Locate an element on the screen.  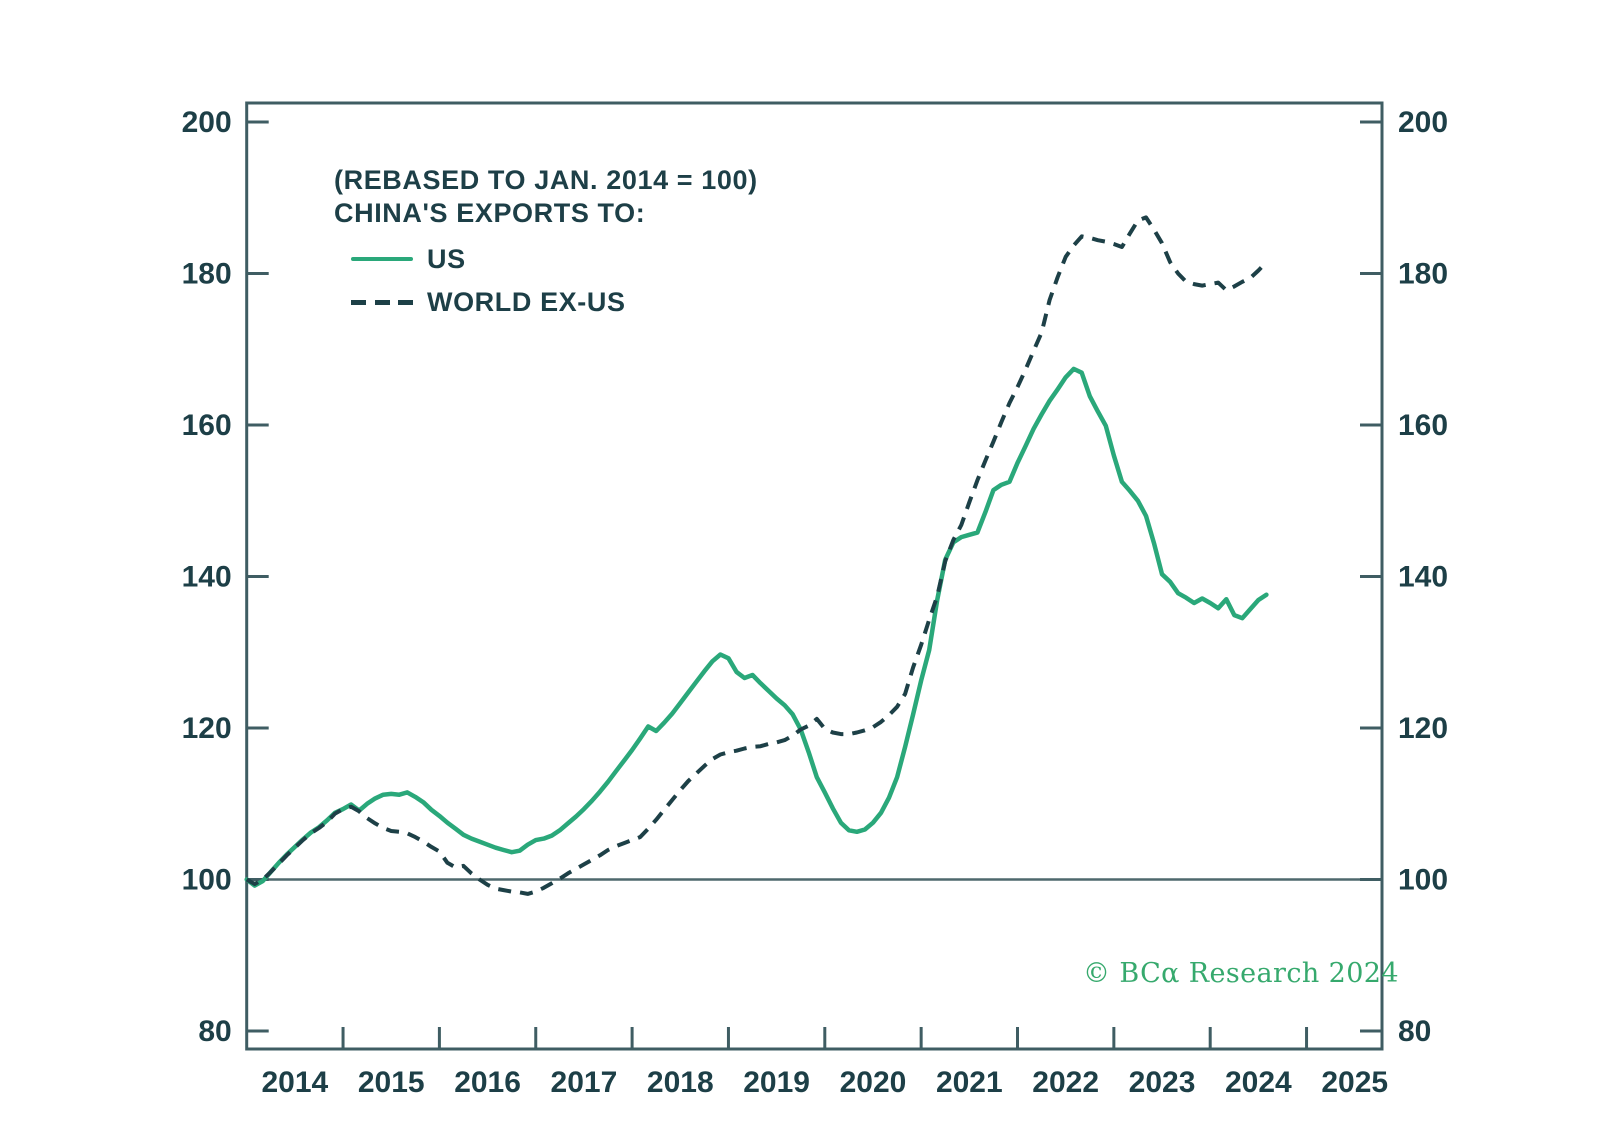
legend-item-us: US is located at coordinates (546, 258).